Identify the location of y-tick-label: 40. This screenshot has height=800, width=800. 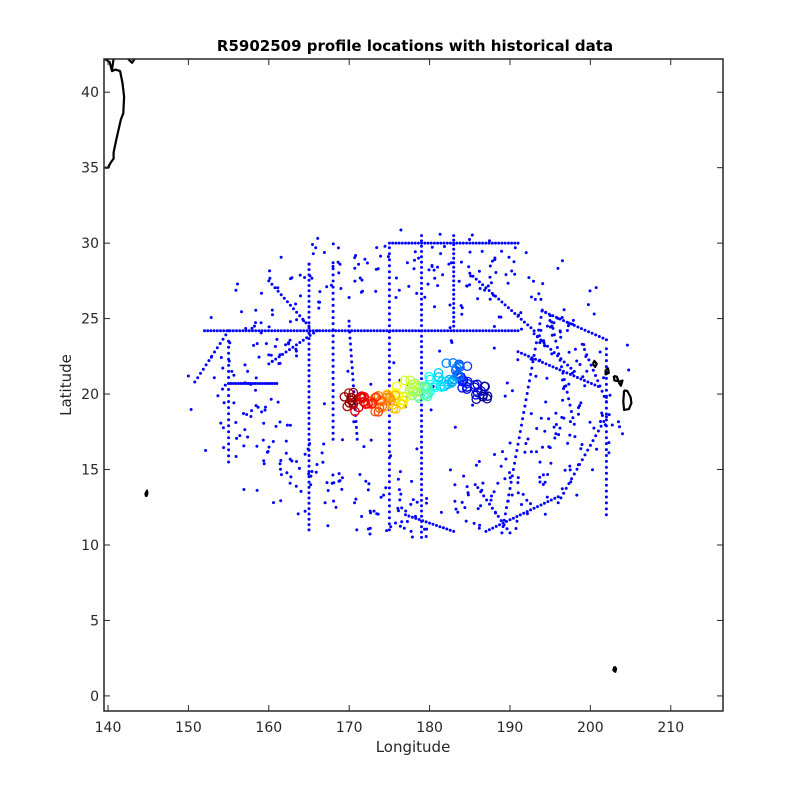
(90, 93).